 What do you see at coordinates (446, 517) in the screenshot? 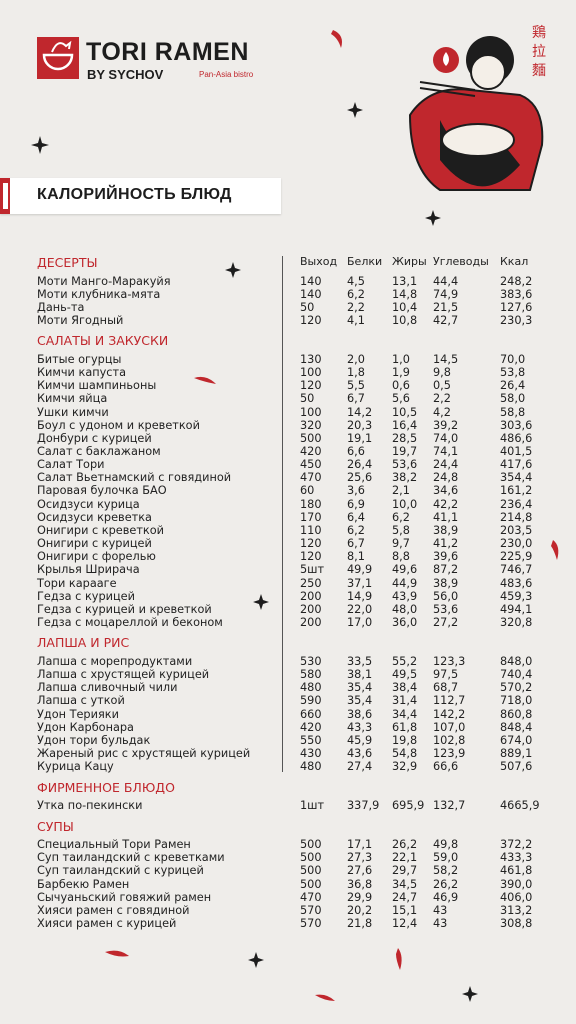
I see `nutrition-value: 41,1` at bounding box center [446, 517].